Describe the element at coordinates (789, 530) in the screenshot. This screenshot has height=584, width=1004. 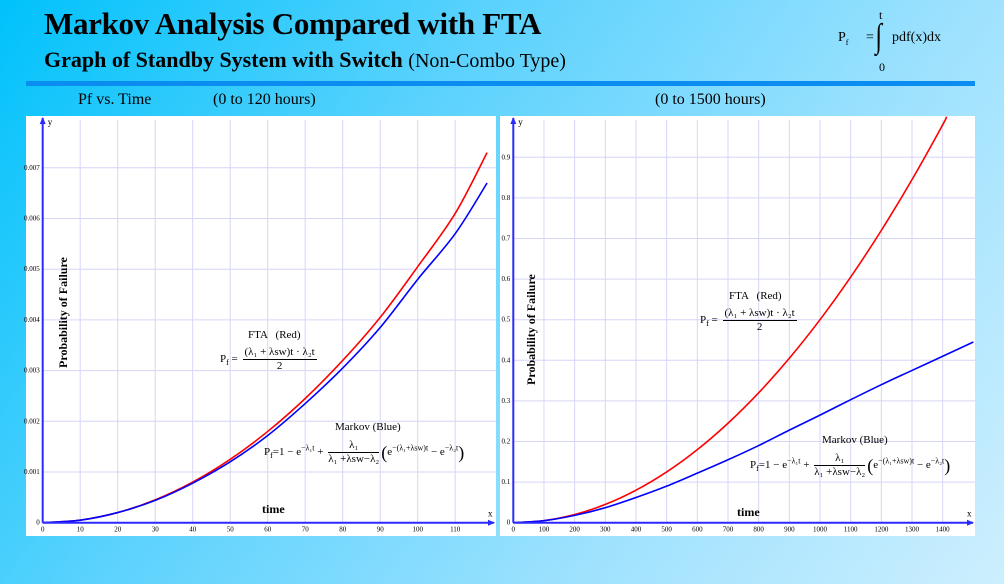
I see `x-tick-label: 900` at that location.